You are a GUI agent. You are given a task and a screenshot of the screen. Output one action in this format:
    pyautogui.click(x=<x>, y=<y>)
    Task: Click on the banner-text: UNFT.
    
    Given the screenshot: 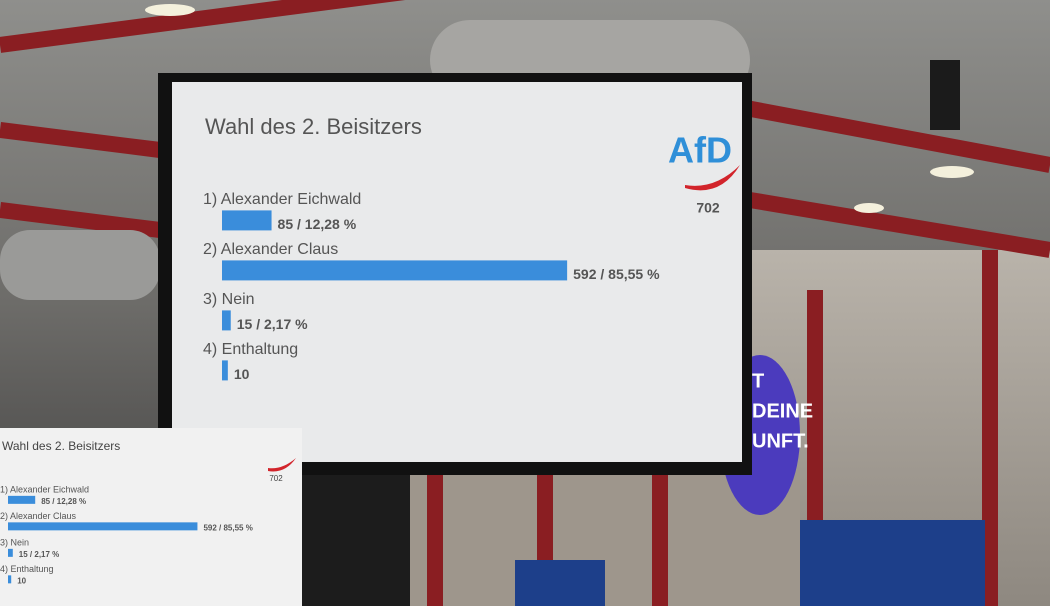 What is the action you would take?
    pyautogui.click(x=780, y=441)
    